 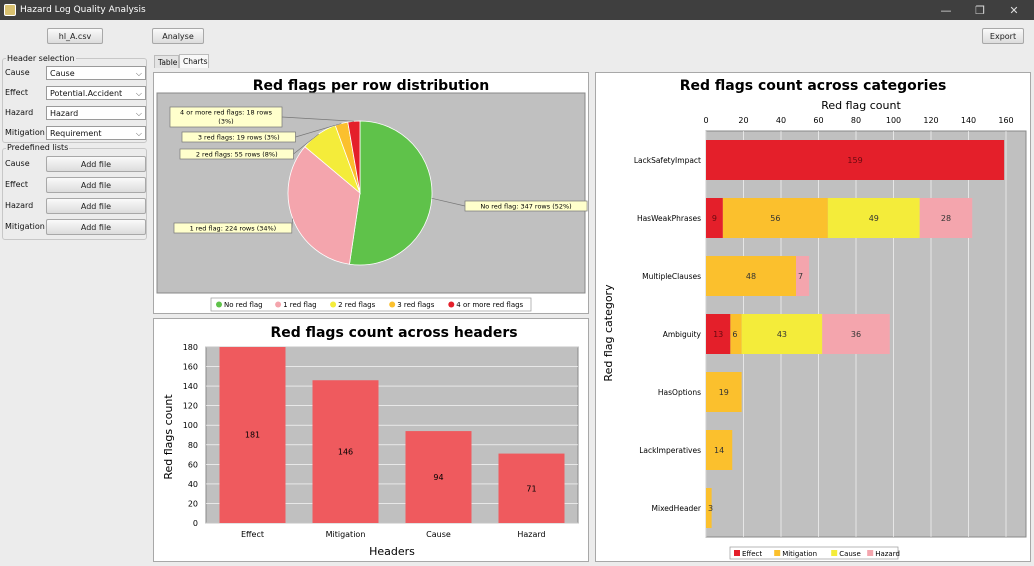 What do you see at coordinates (1003, 36) in the screenshot?
I see `export-button: Export` at bounding box center [1003, 36].